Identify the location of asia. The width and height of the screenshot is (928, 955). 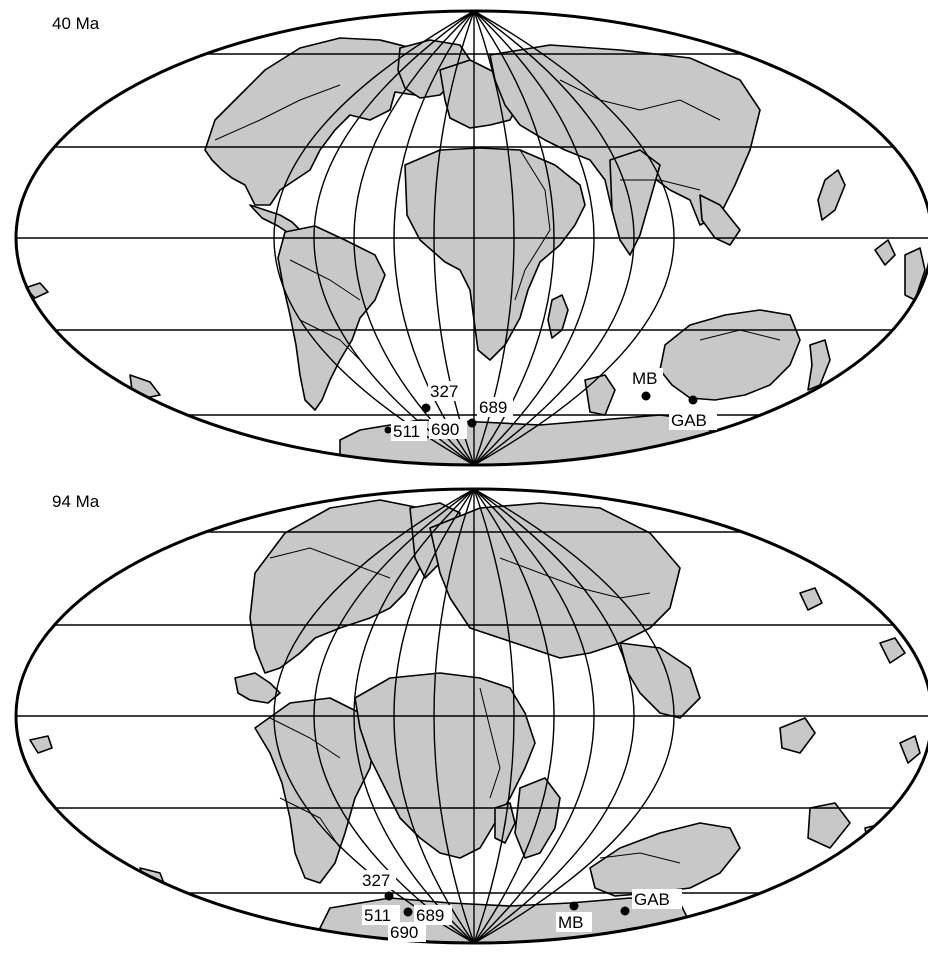
(625, 135).